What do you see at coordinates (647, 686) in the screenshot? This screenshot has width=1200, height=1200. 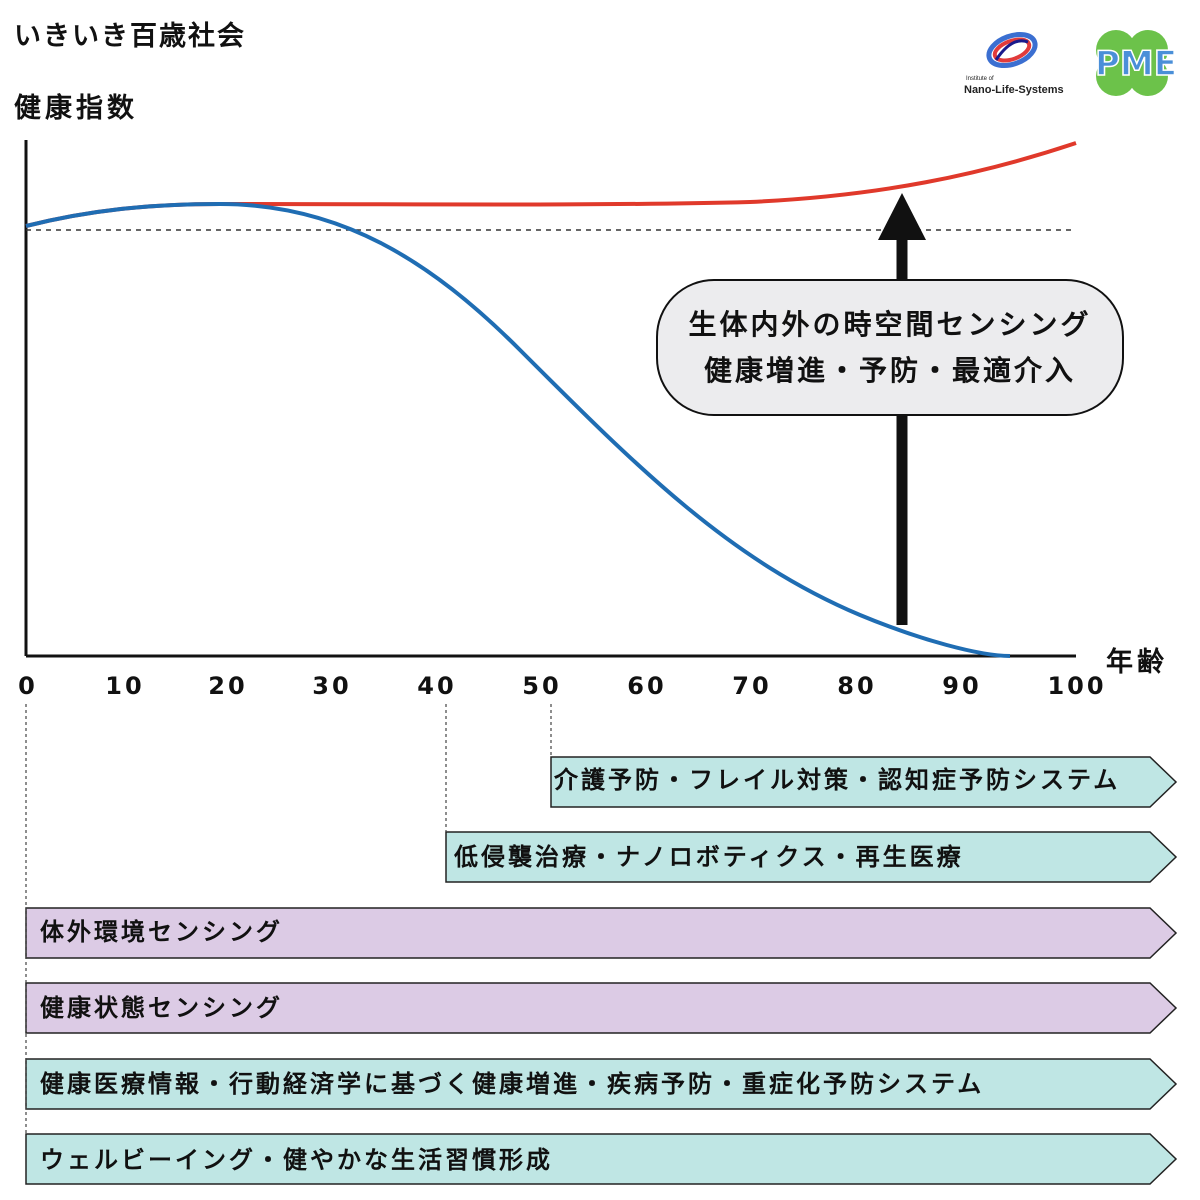 I see `tick-label: 60` at bounding box center [647, 686].